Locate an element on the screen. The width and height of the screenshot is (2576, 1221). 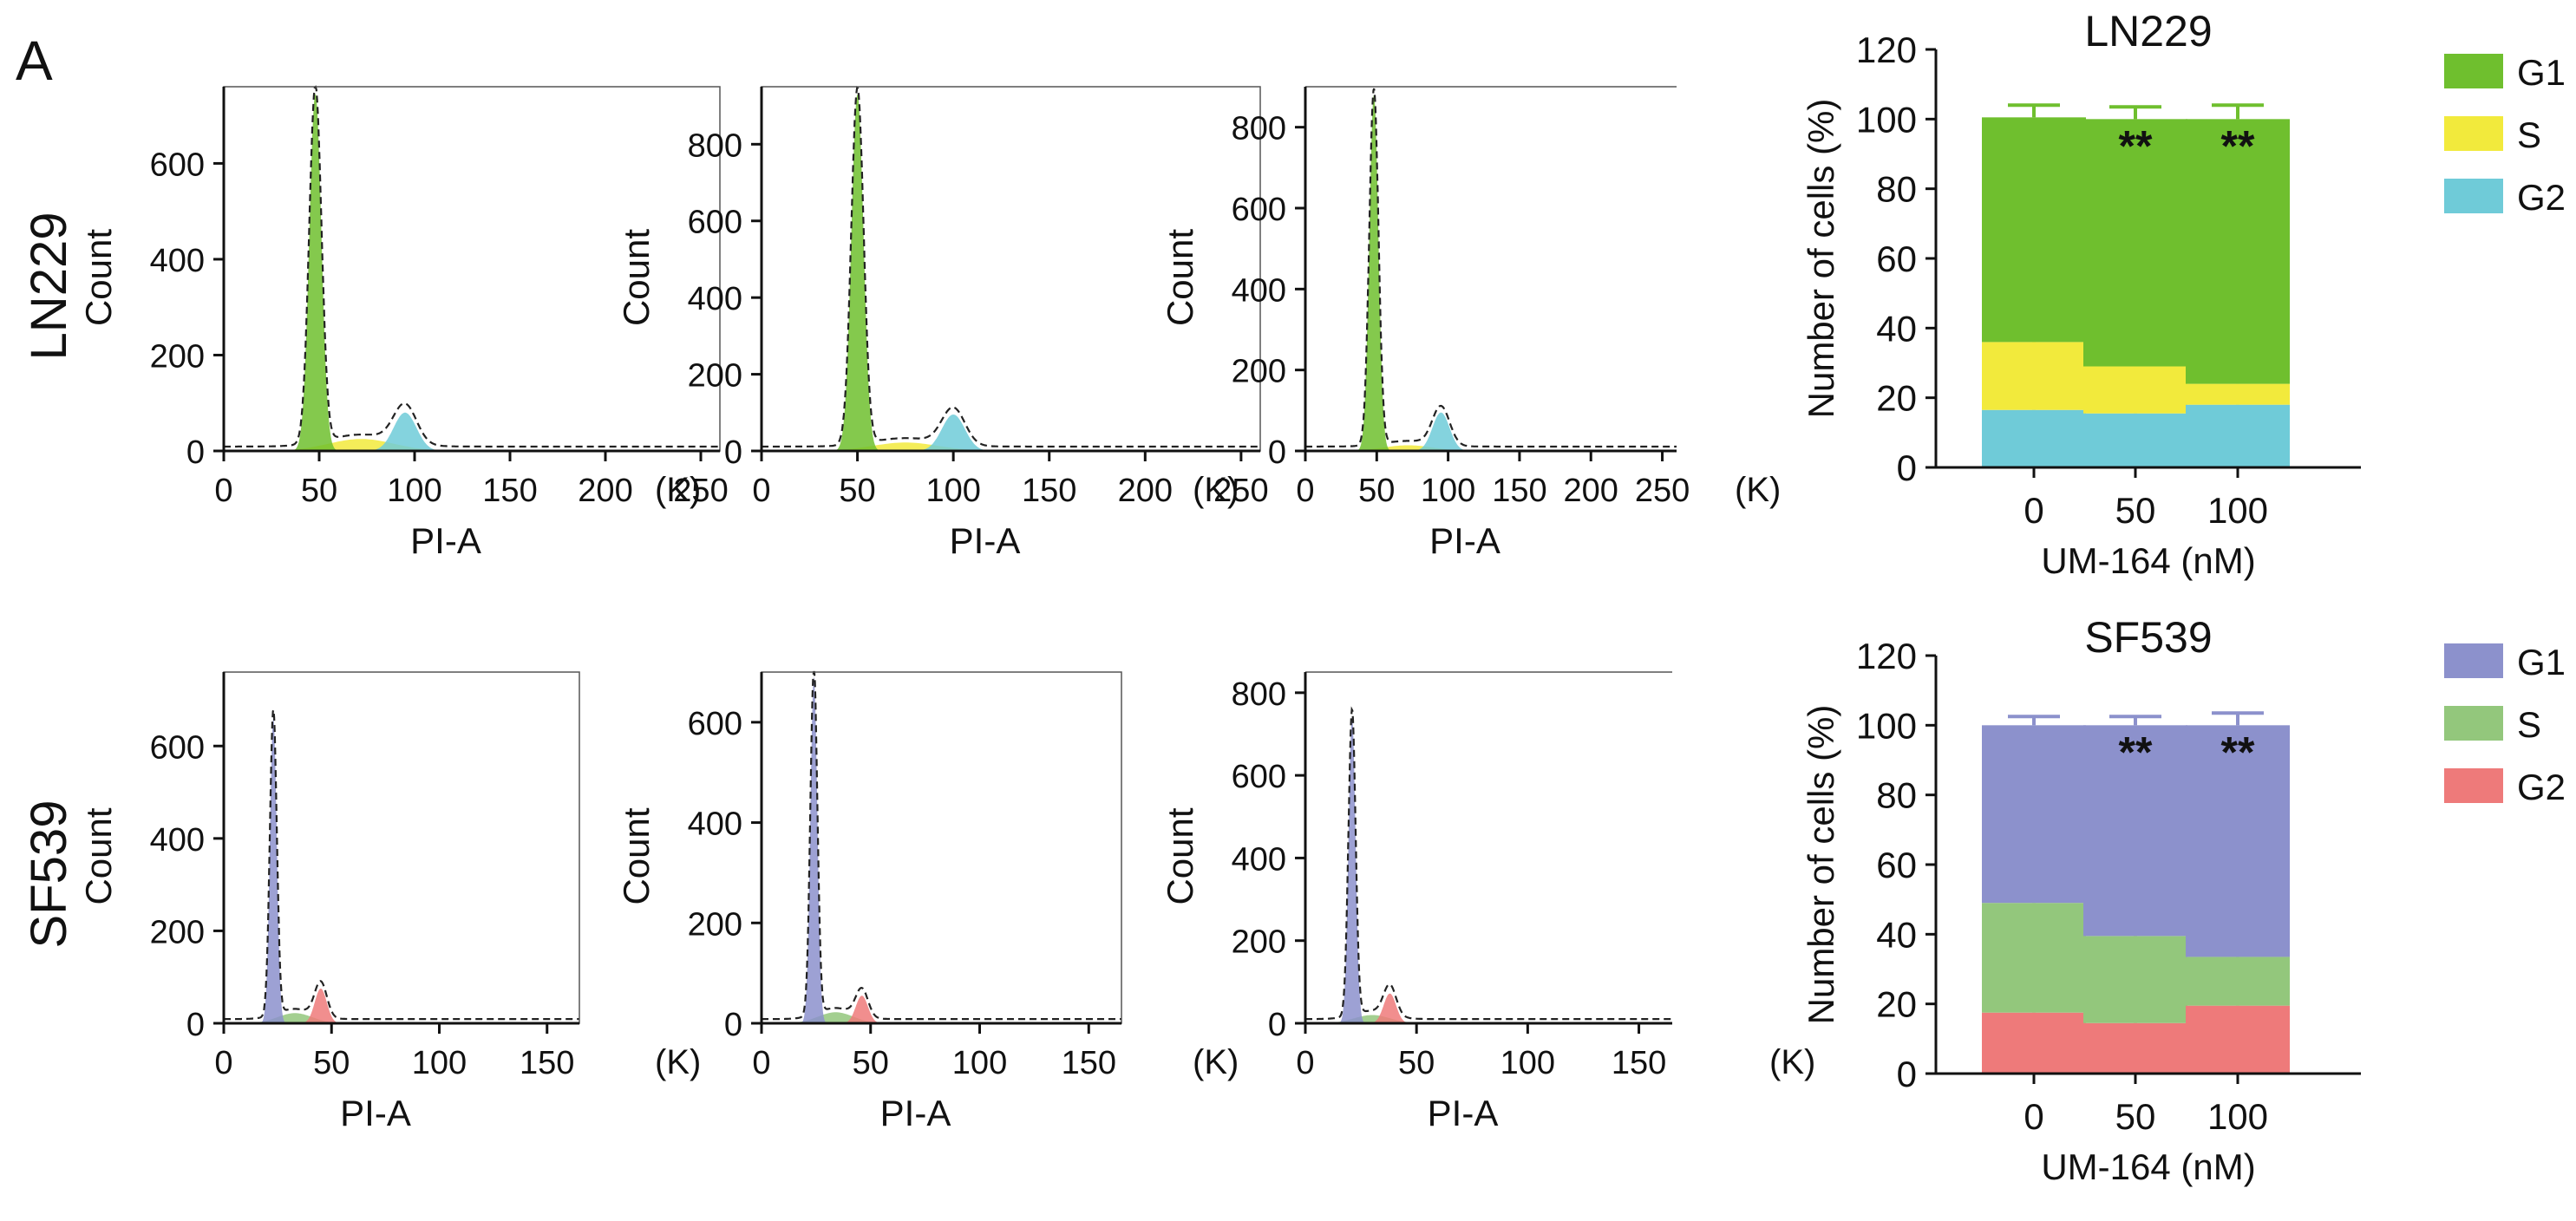
panel-label: A is located at coordinates (34, 60).